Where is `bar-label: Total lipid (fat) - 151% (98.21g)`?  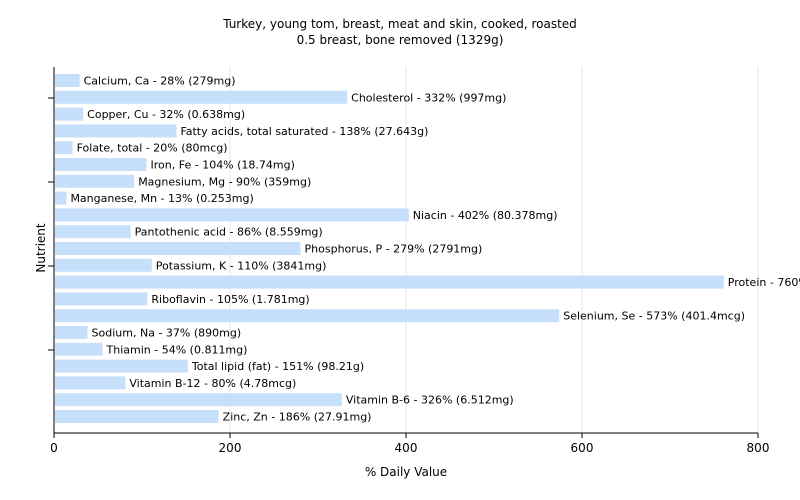 bar-label: Total lipid (fat) - 151% (98.21g) is located at coordinates (277, 366).